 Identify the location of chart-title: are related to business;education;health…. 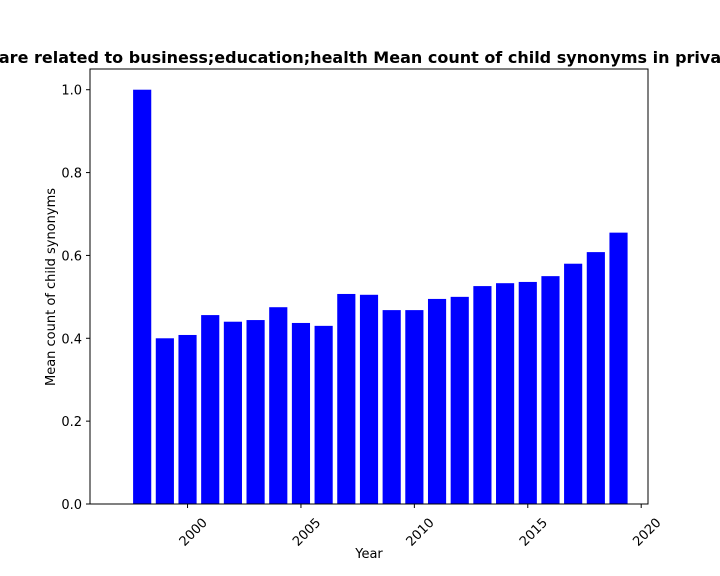
(360, 57).